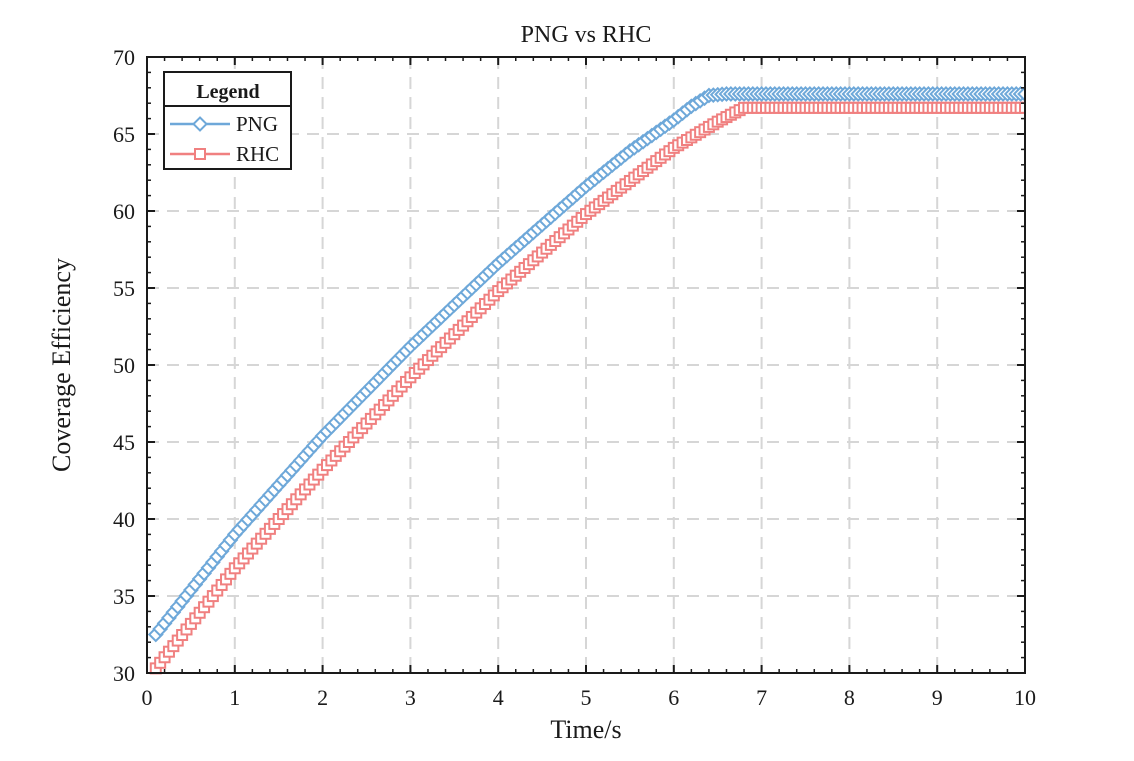 Image resolution: width=1134 pixels, height=761 pixels. What do you see at coordinates (124, 211) in the screenshot?
I see `y-tick-label: 60` at bounding box center [124, 211].